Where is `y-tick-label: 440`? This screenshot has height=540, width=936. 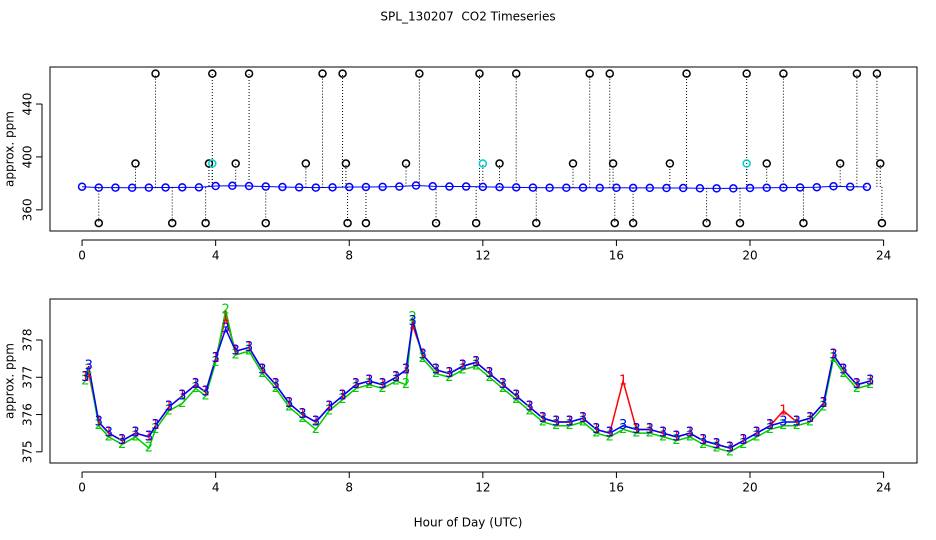 y-tick-label: 440 is located at coordinates (28, 104).